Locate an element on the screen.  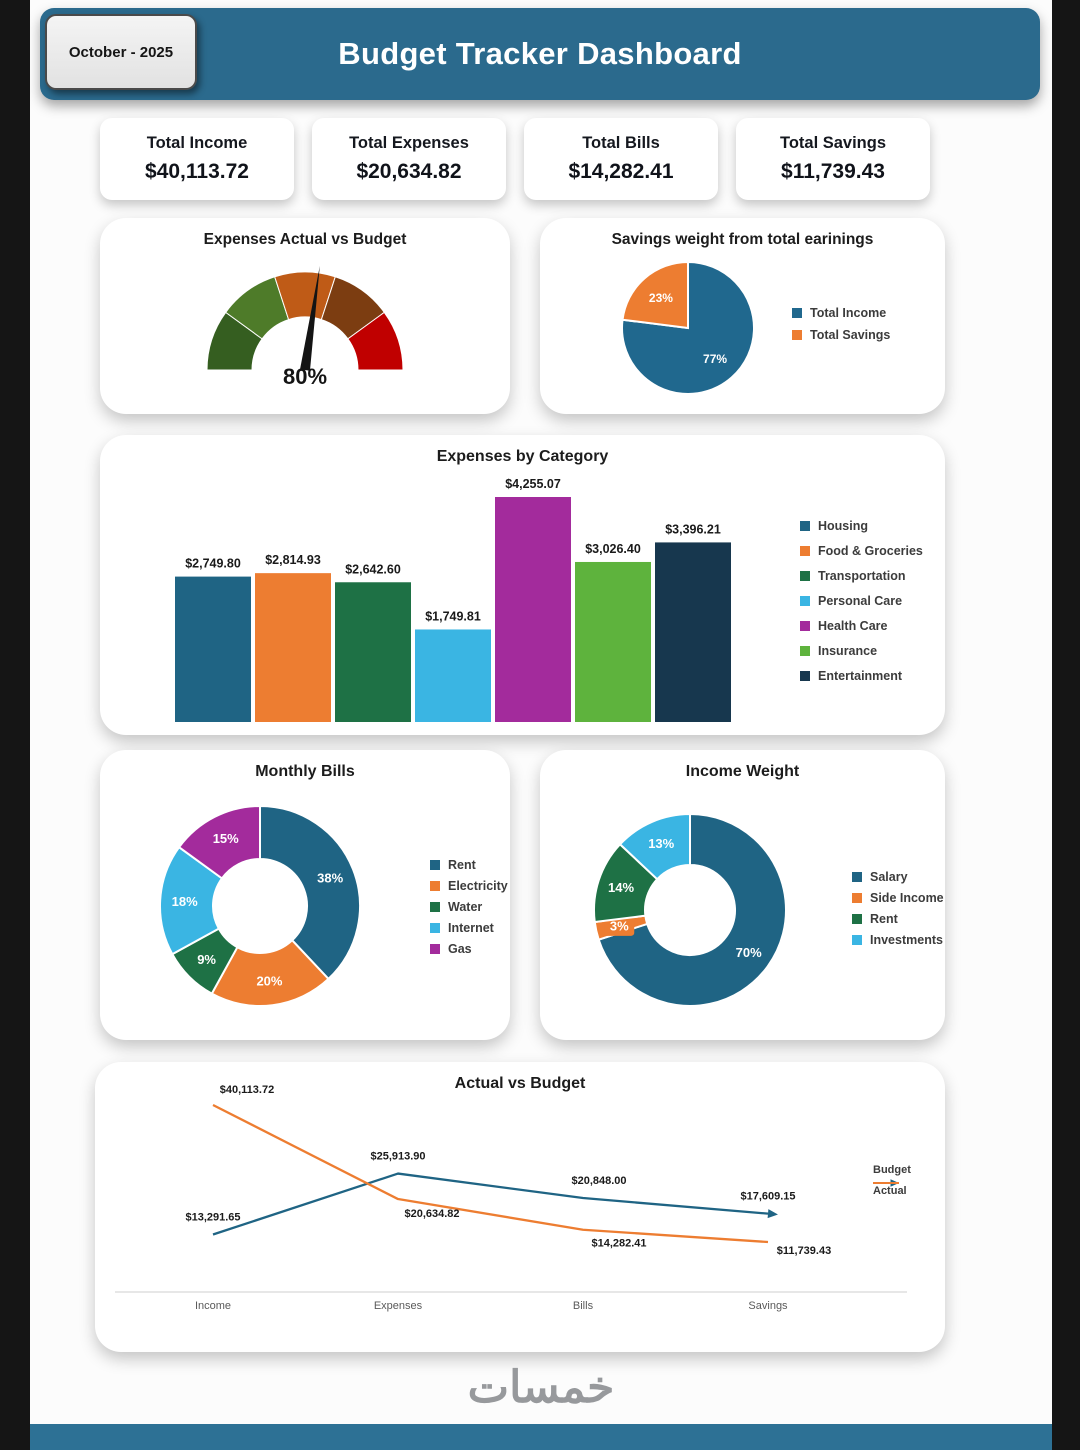
legend-item-budget: Budget is located at coordinates (892, 1175).